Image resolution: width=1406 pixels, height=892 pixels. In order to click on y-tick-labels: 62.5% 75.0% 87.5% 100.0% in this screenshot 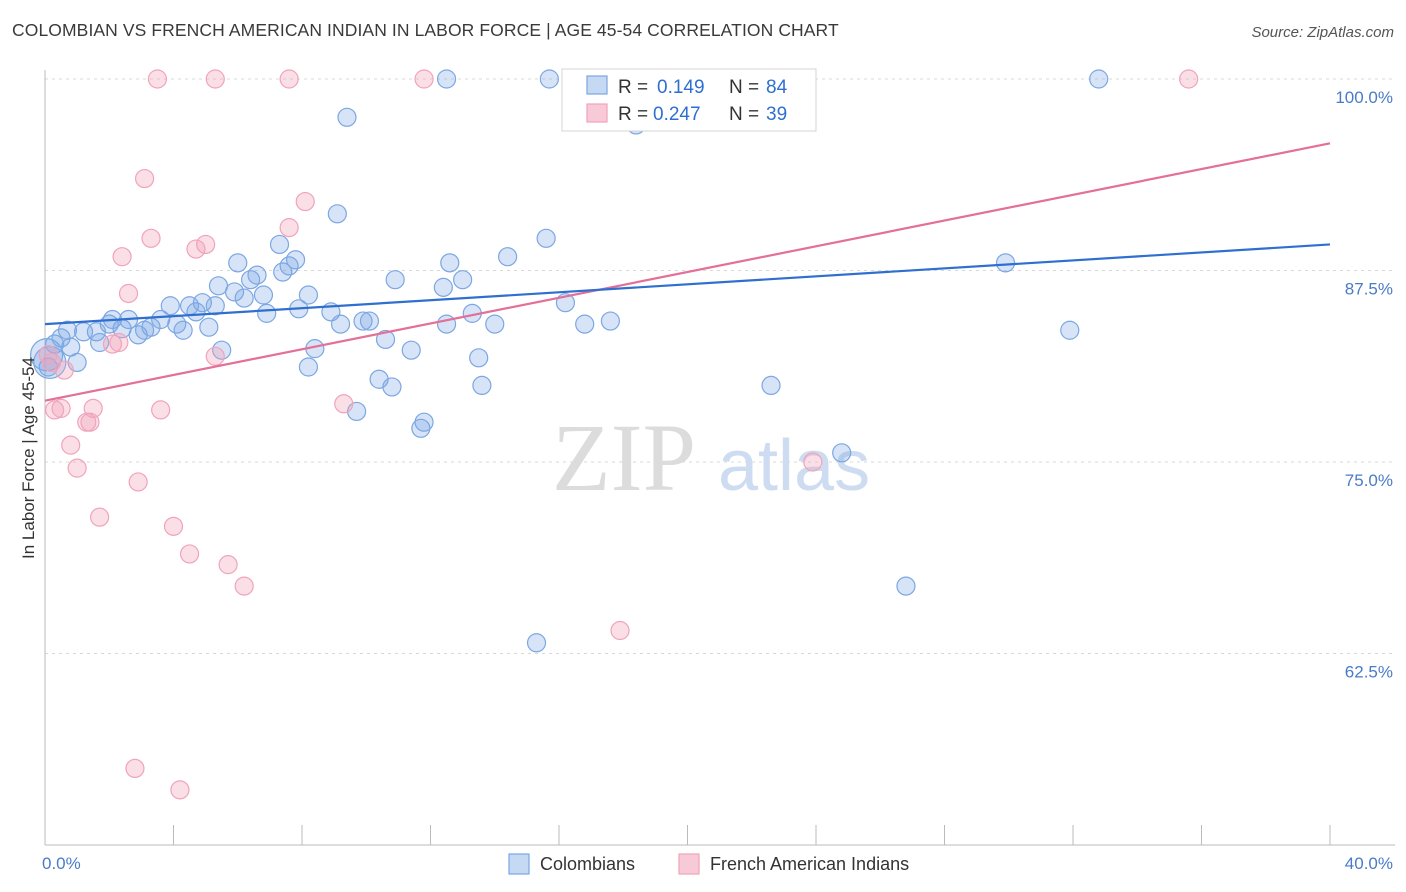, I will do `click(1364, 385)`.